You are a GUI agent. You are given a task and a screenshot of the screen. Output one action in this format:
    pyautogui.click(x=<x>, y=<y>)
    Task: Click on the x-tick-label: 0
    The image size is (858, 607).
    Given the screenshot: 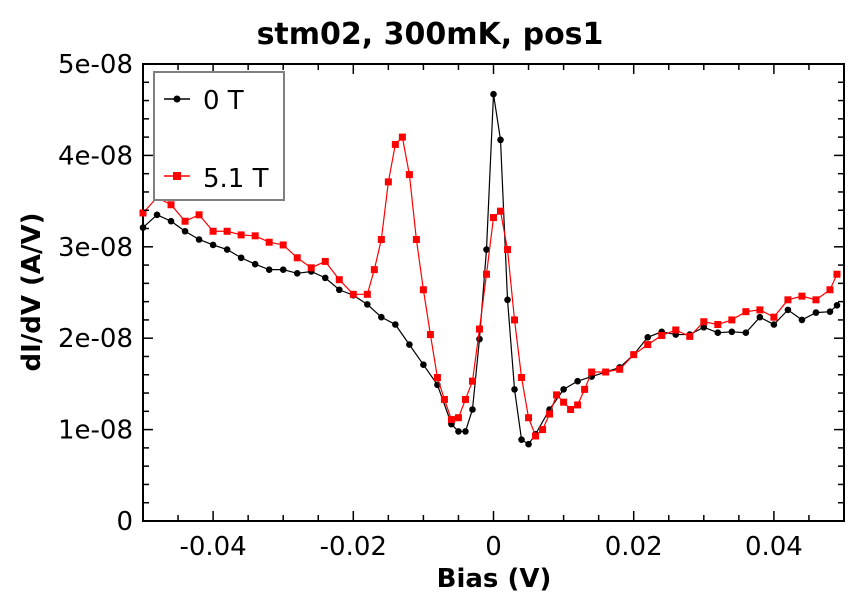 What is the action you would take?
    pyautogui.click(x=493, y=547)
    